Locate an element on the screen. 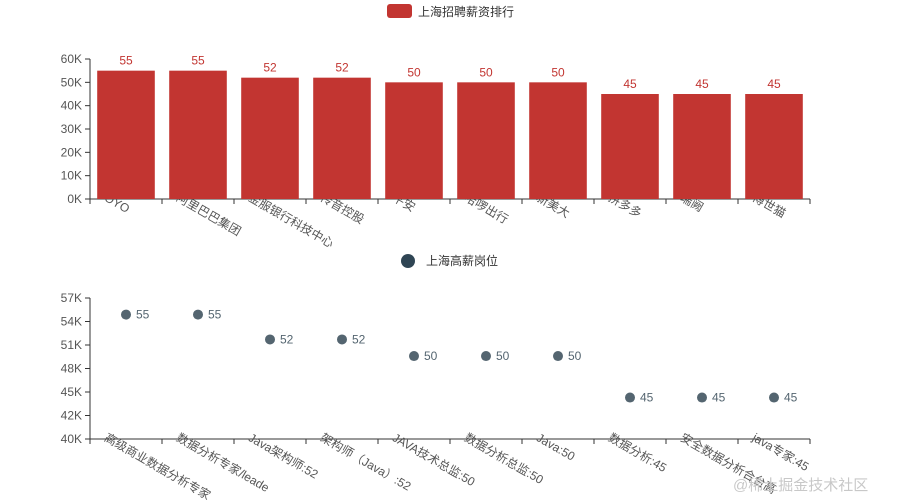  y-tick-label: 51K is located at coordinates (71, 345).